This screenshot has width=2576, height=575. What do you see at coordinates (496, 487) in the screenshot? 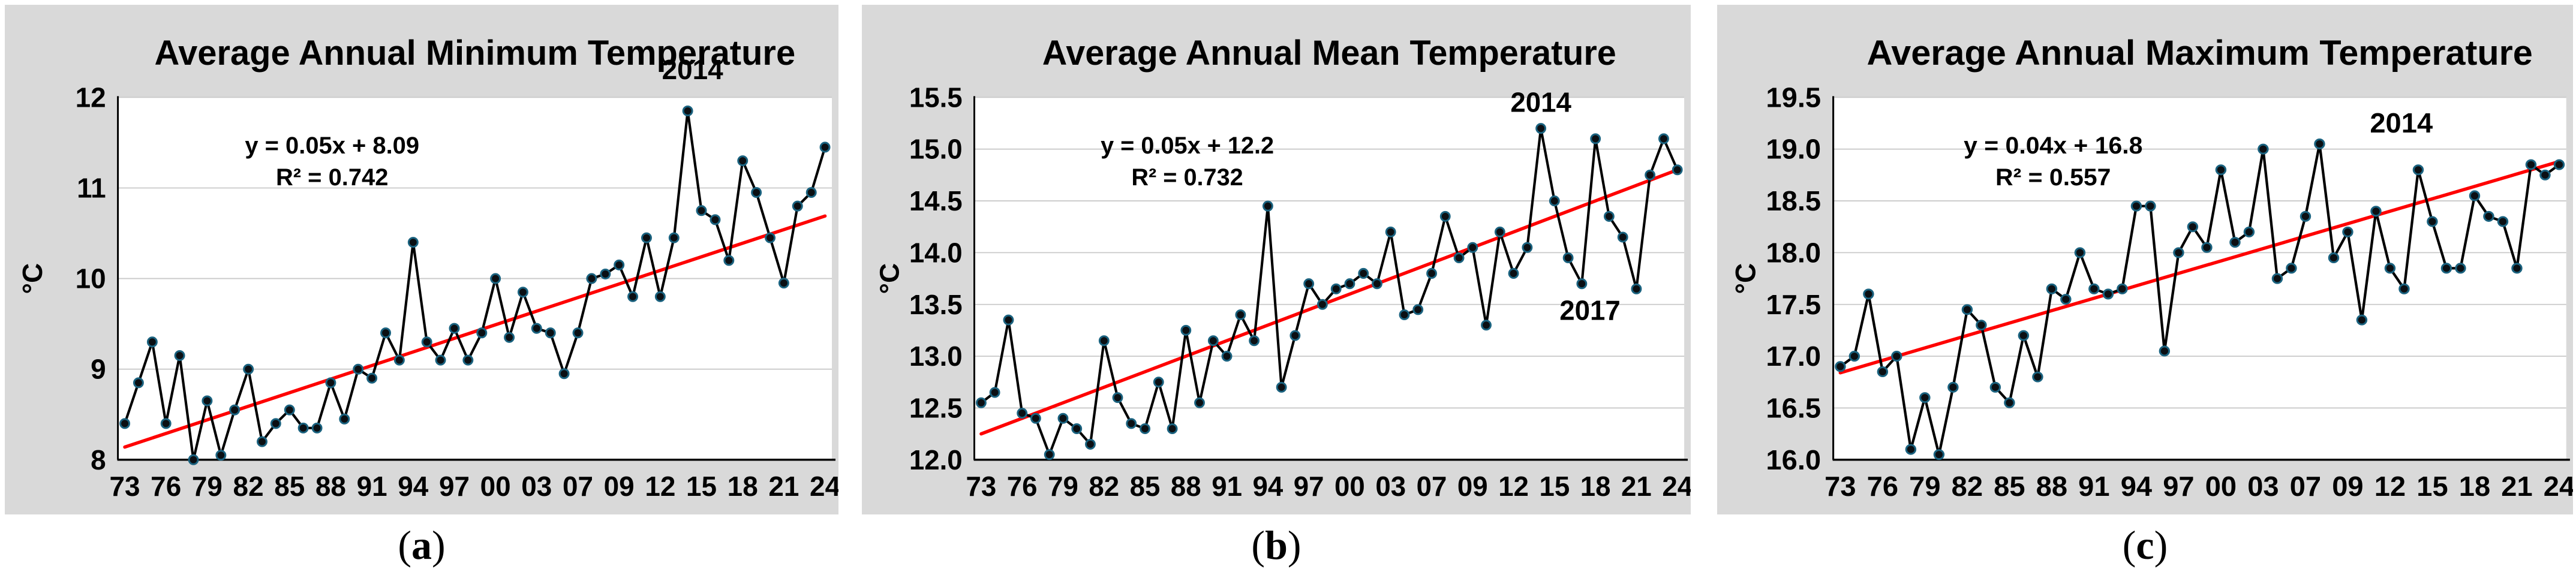
I see `x-tick-label: 00` at bounding box center [496, 487].